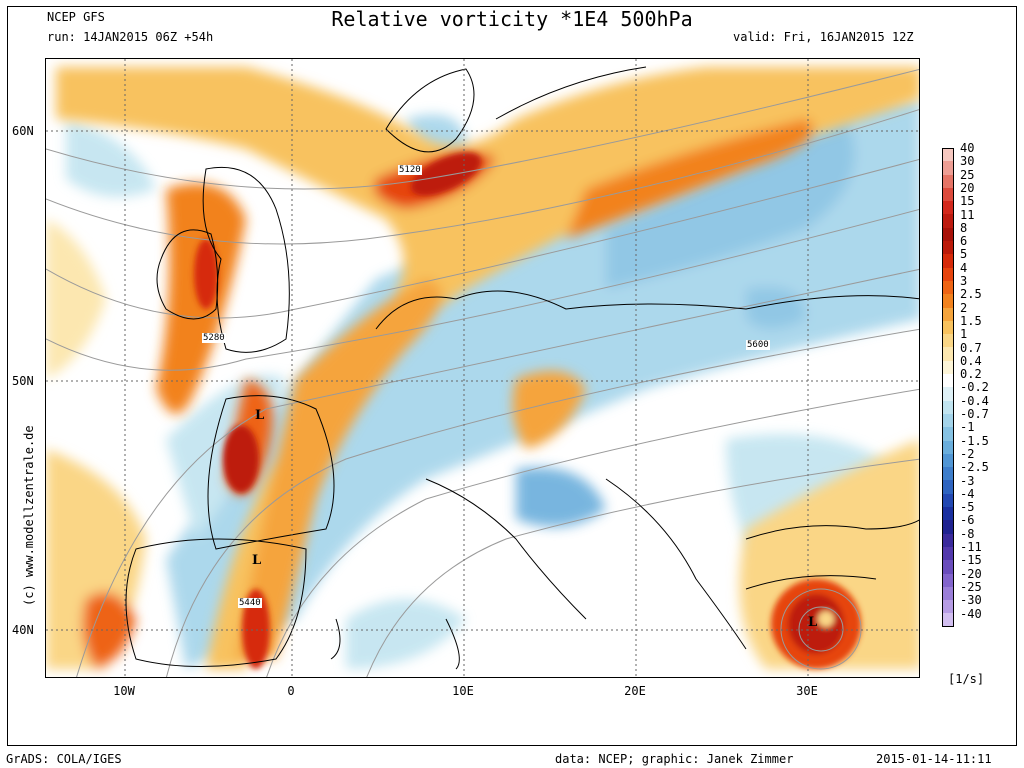  What do you see at coordinates (23, 381) in the screenshot?
I see `lat-label-50n: 50N` at bounding box center [23, 381].